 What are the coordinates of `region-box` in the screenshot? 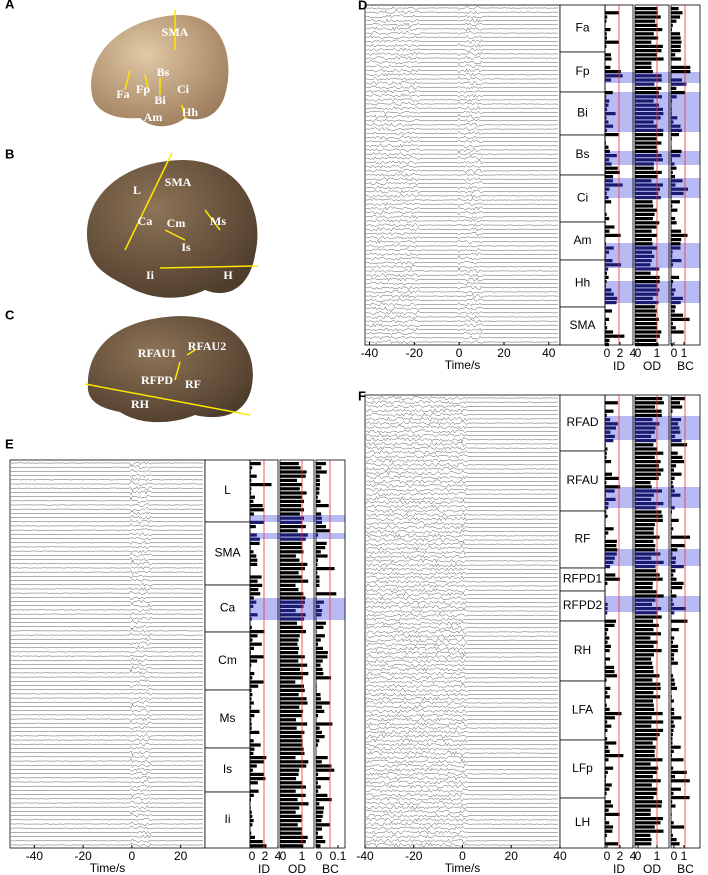 It's located at (582, 710).